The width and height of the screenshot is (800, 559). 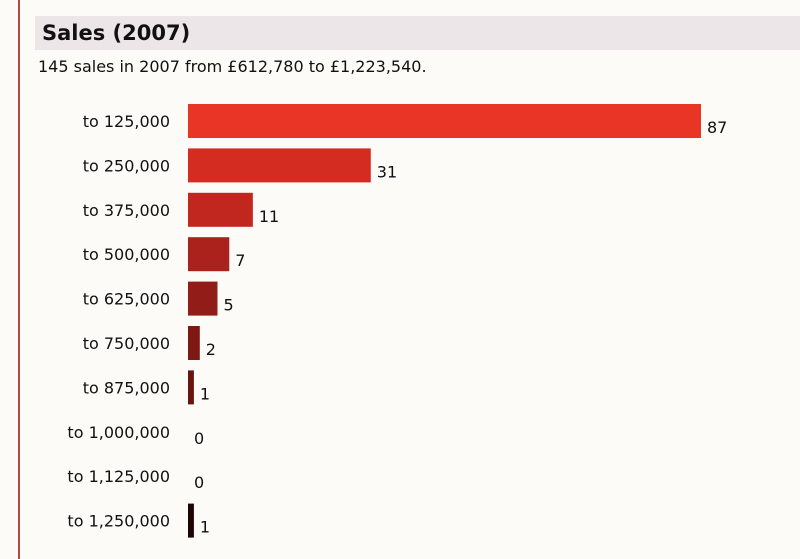 What do you see at coordinates (118, 432) in the screenshot?
I see `category-label: to 1,000,000` at bounding box center [118, 432].